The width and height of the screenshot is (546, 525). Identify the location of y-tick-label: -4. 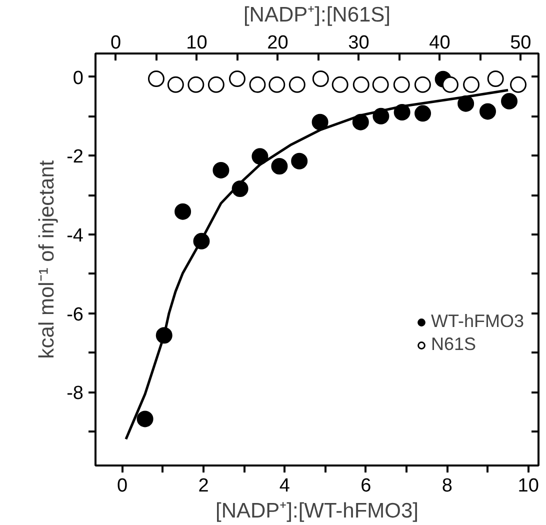
(75, 235).